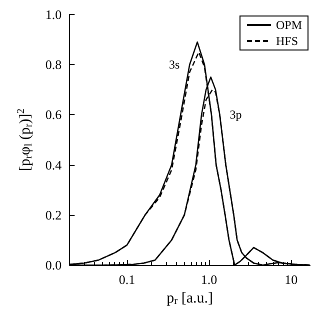 The width and height of the screenshot is (320, 320). I want to click on x-axis-title: pr [a.u.], so click(190, 298).